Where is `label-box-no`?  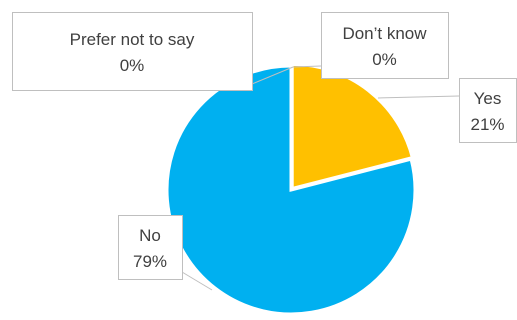
label-box-no is located at coordinates (150, 247).